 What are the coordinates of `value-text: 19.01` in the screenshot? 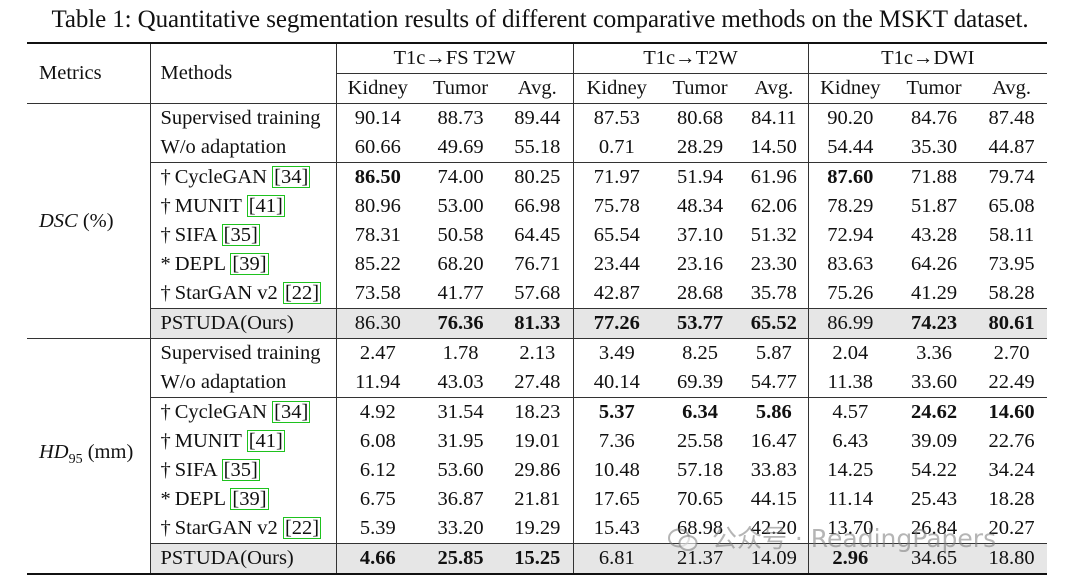 It's located at (537, 441).